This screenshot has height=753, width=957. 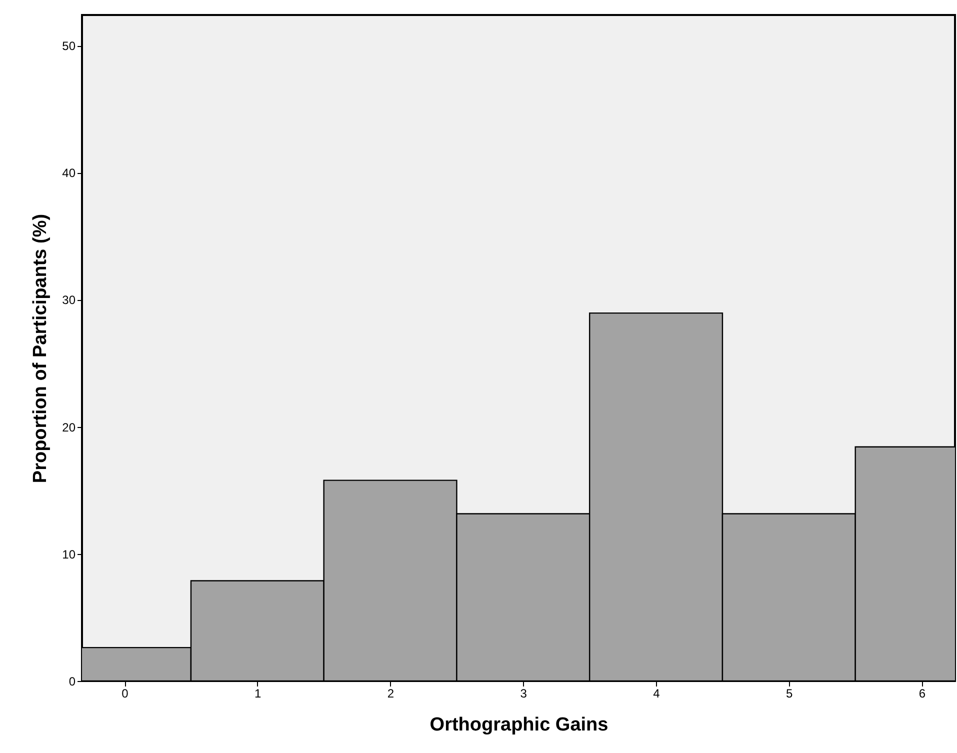 What do you see at coordinates (656, 693) in the screenshot?
I see `x-tick-label: 4` at bounding box center [656, 693].